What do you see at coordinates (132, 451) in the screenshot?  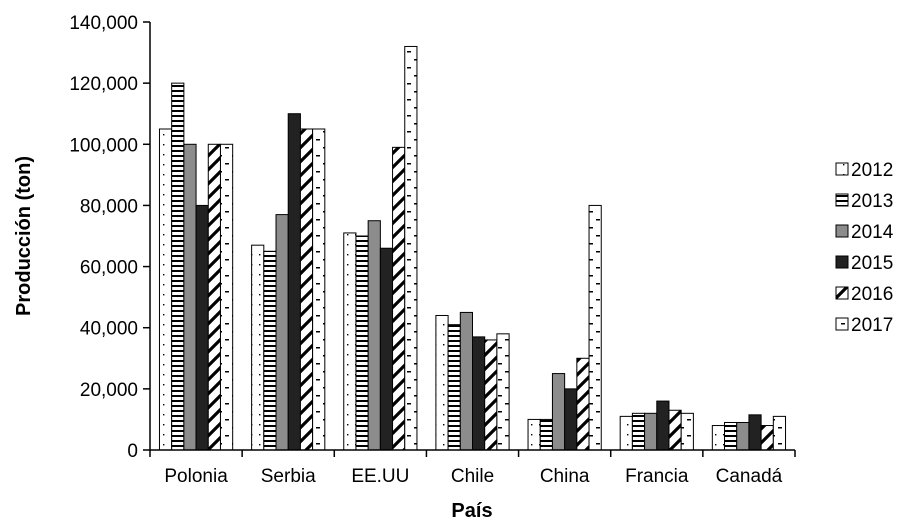 I see `y-tick-label: 0` at bounding box center [132, 451].